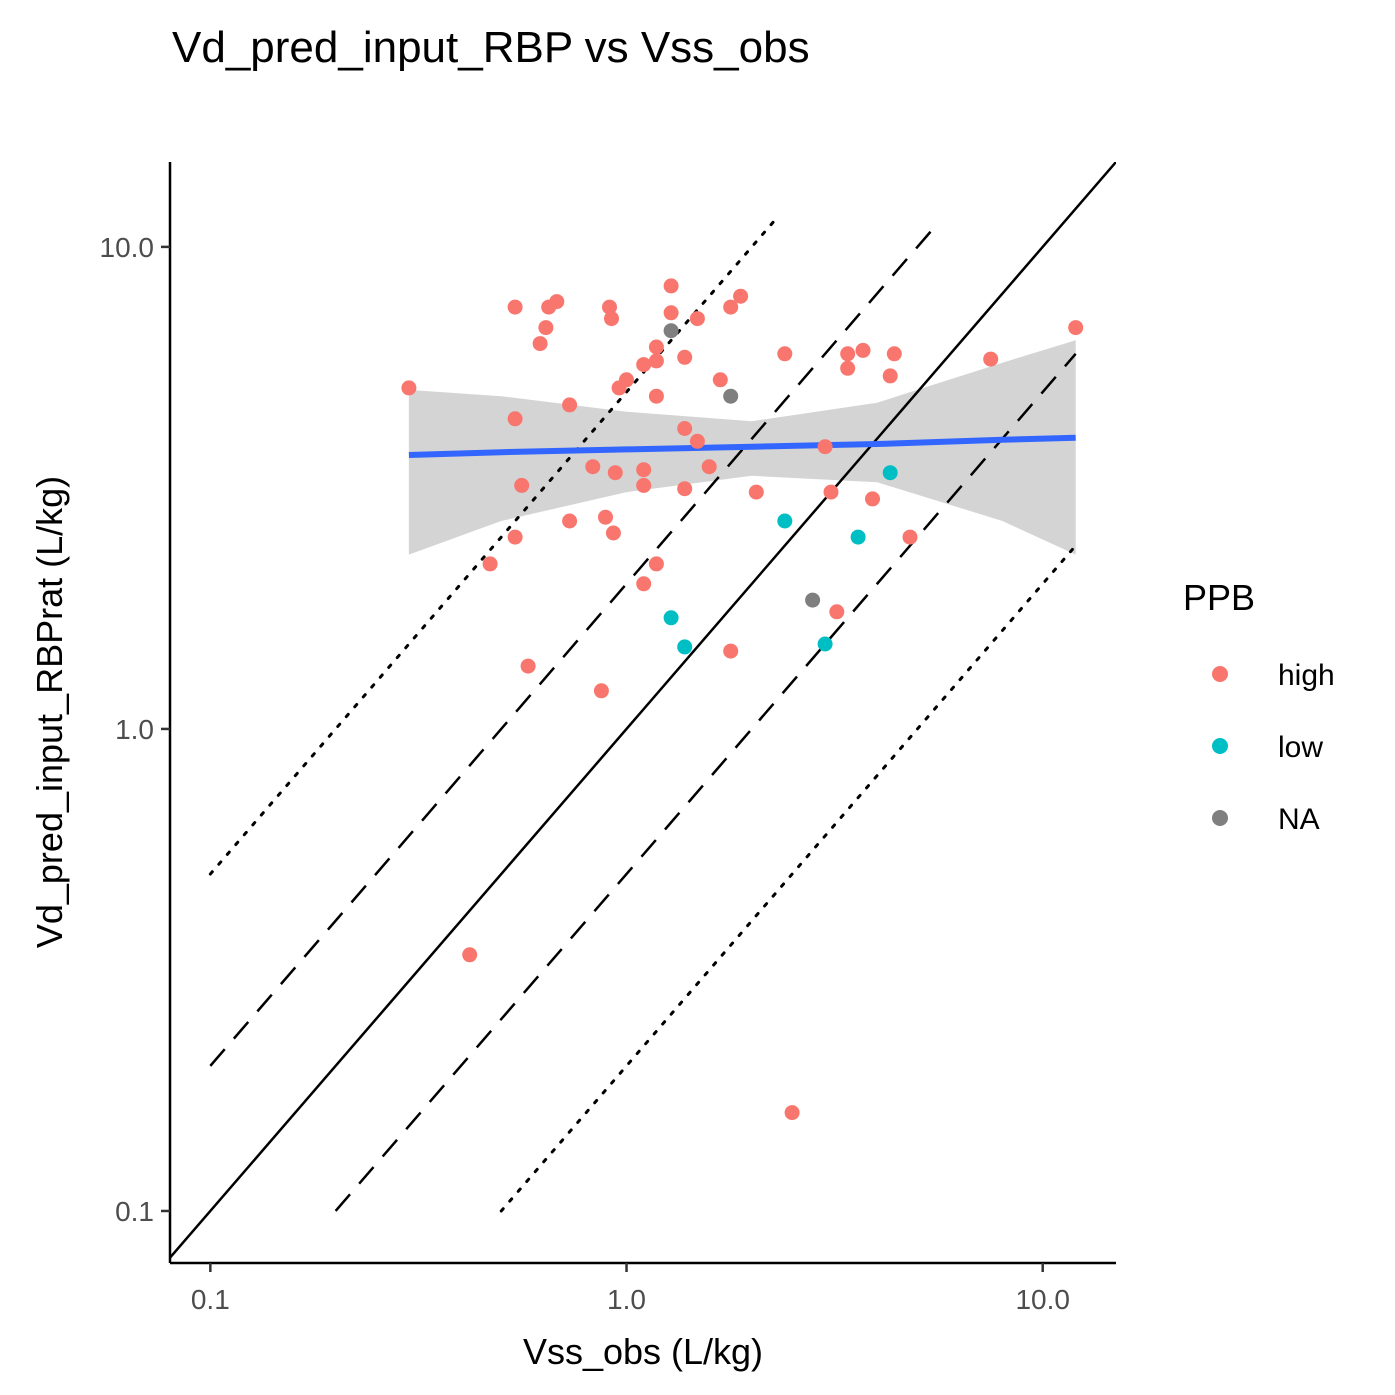 This screenshot has height=1395, width=1395. Describe the element at coordinates (1220, 746) in the screenshot. I see `legend-key-low` at that location.